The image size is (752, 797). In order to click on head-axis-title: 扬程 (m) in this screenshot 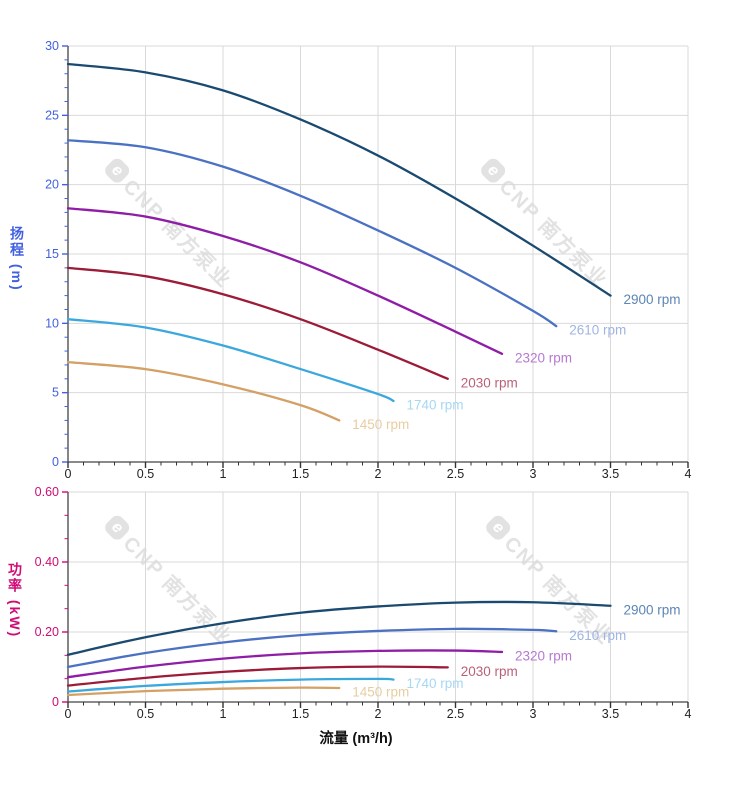, I will do `click(17, 258)`.